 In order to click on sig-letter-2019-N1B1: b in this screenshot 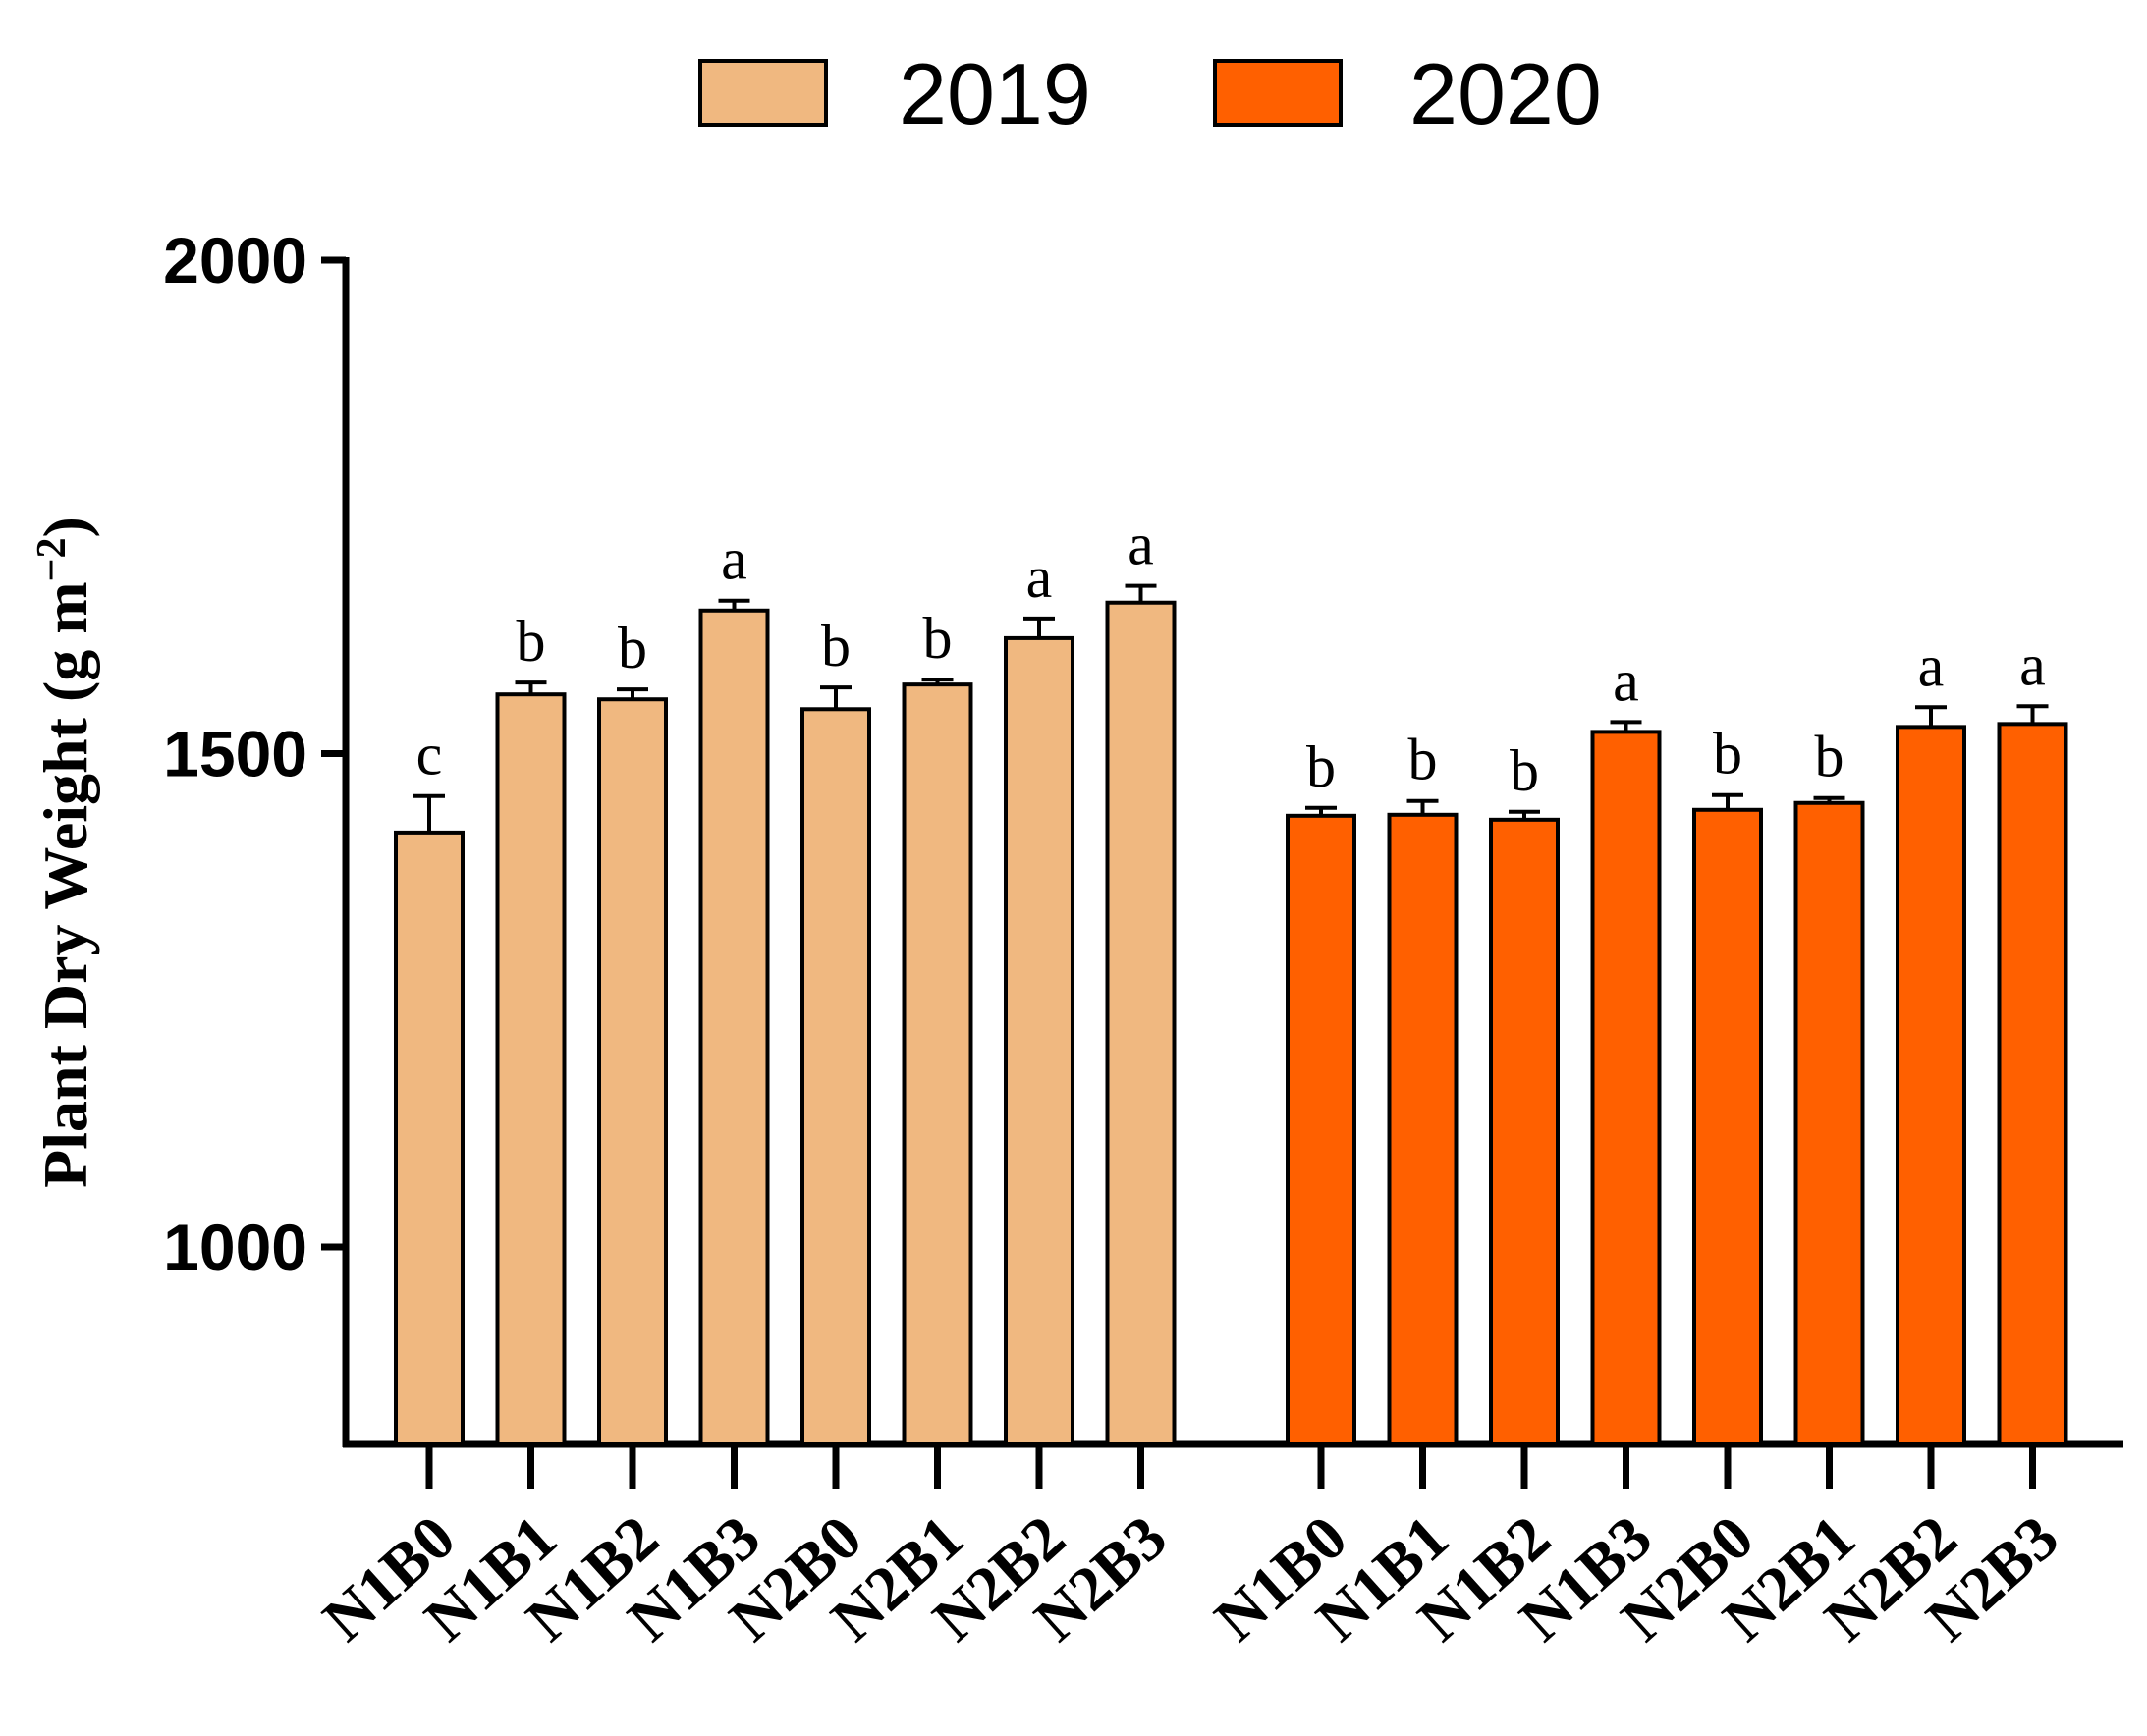, I will do `click(531, 641)`.